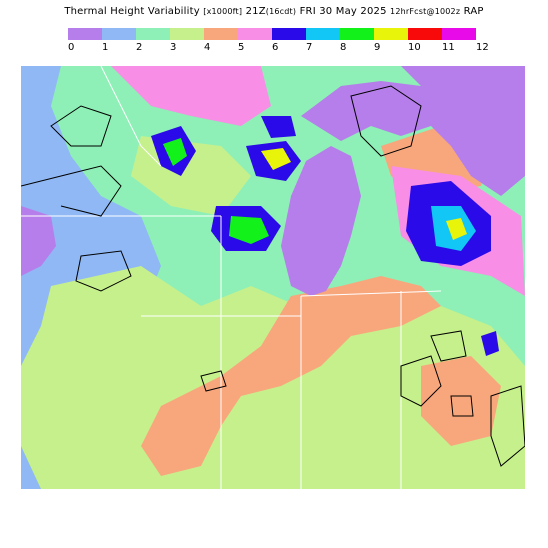 This screenshot has width=548, height=548. Describe the element at coordinates (276, 159) in the screenshot. I see `field-high-patch-3-inner` at that location.